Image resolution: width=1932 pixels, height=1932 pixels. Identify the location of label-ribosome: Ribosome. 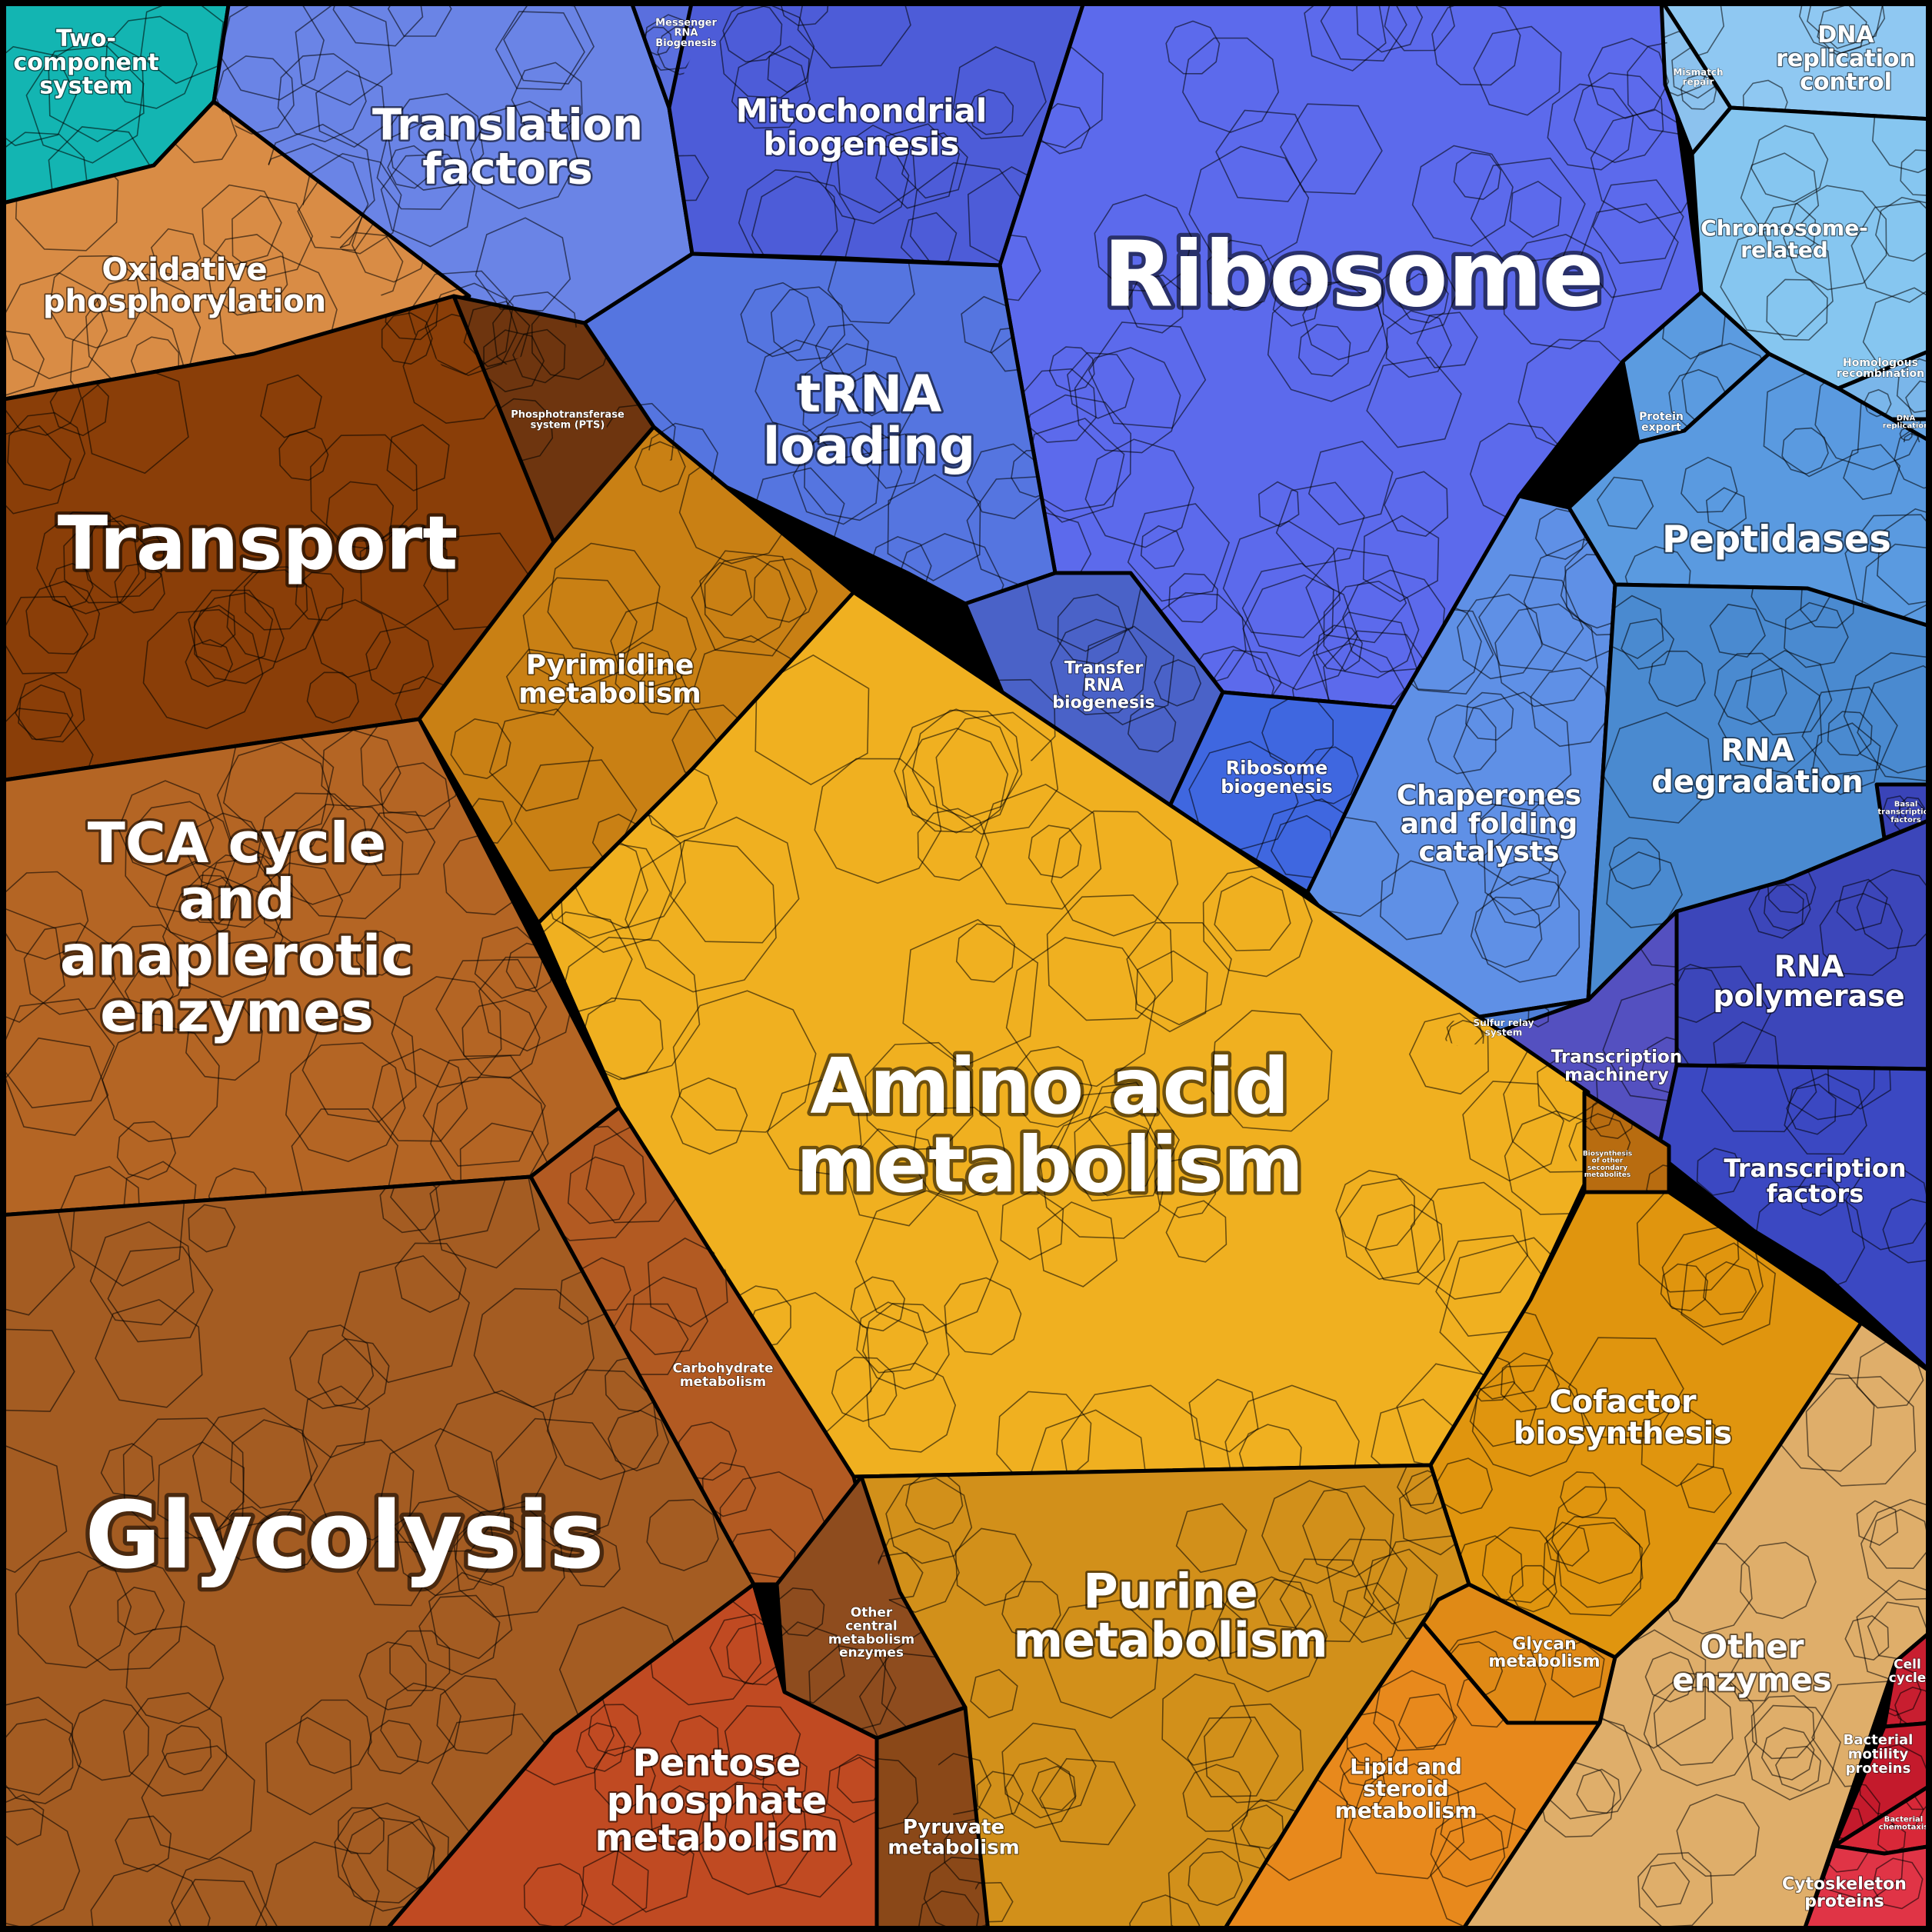
(1353, 275).